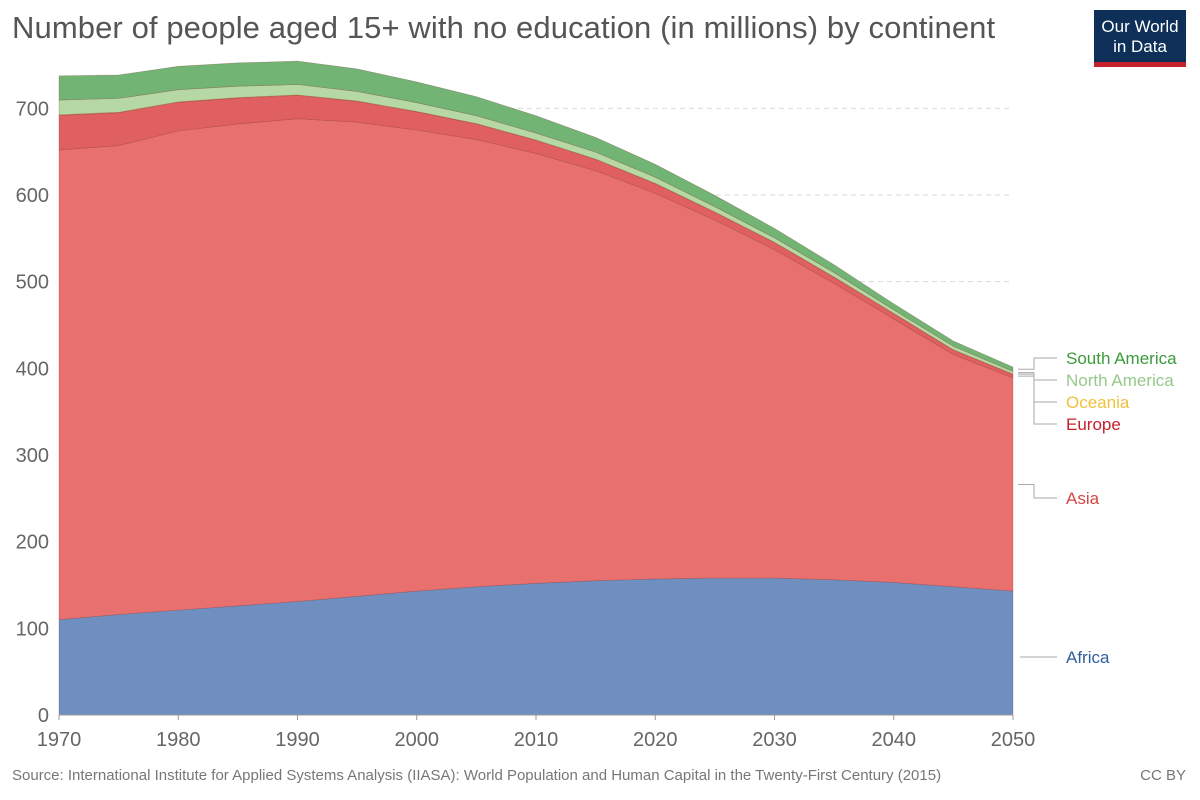 This screenshot has width=1200, height=800. What do you see at coordinates (1037, 363) in the screenshot?
I see `legend-connector-south-america` at bounding box center [1037, 363].